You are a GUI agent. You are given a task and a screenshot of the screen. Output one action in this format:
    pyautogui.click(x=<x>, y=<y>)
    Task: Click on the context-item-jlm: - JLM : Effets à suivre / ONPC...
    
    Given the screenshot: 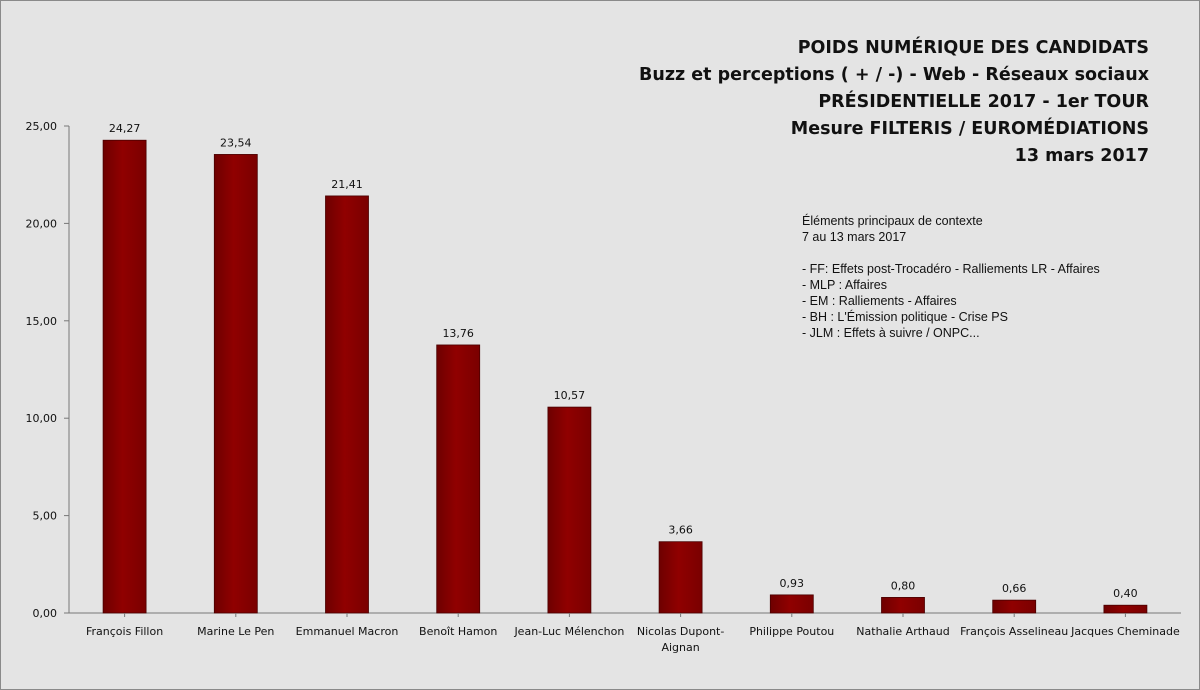 What is the action you would take?
    pyautogui.click(x=891, y=333)
    